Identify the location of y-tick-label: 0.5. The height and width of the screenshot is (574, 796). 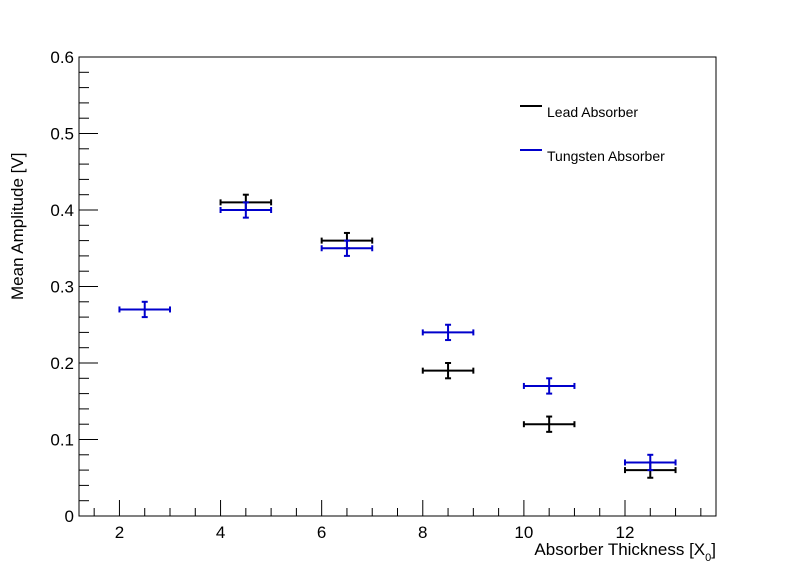
(62, 134).